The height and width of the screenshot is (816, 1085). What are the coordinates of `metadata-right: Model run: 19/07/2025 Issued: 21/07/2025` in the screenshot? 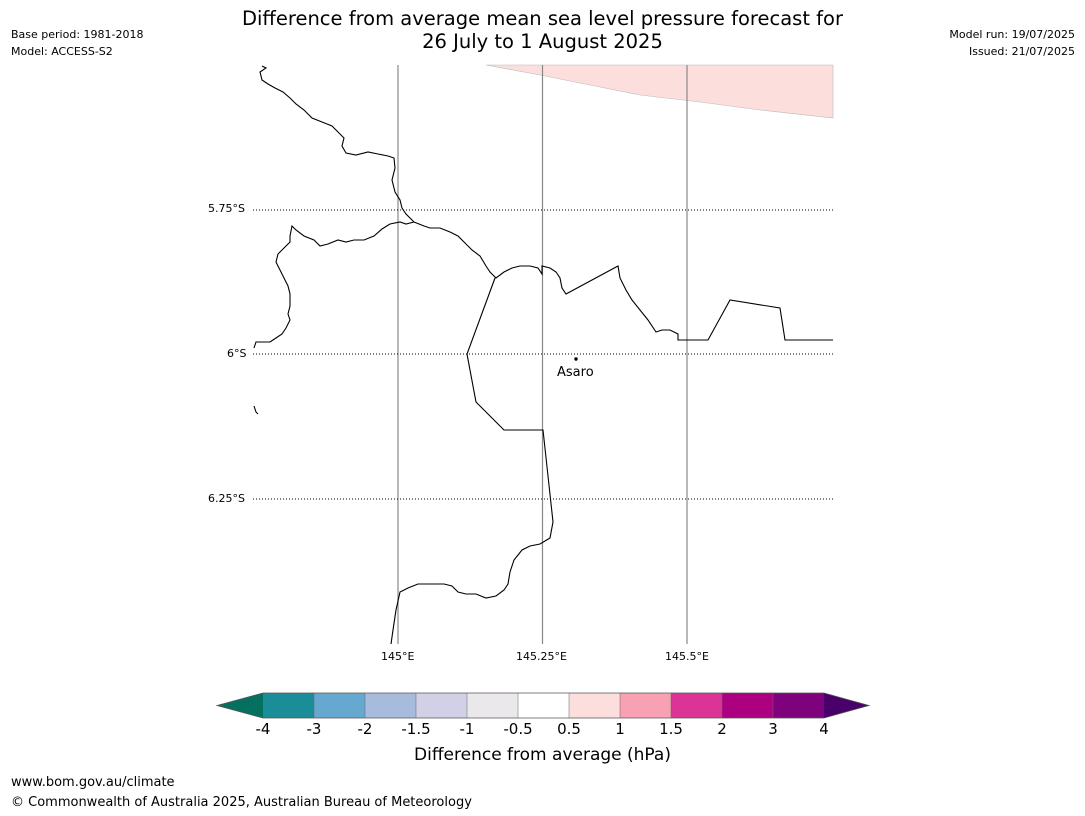 It's located at (1012, 43).